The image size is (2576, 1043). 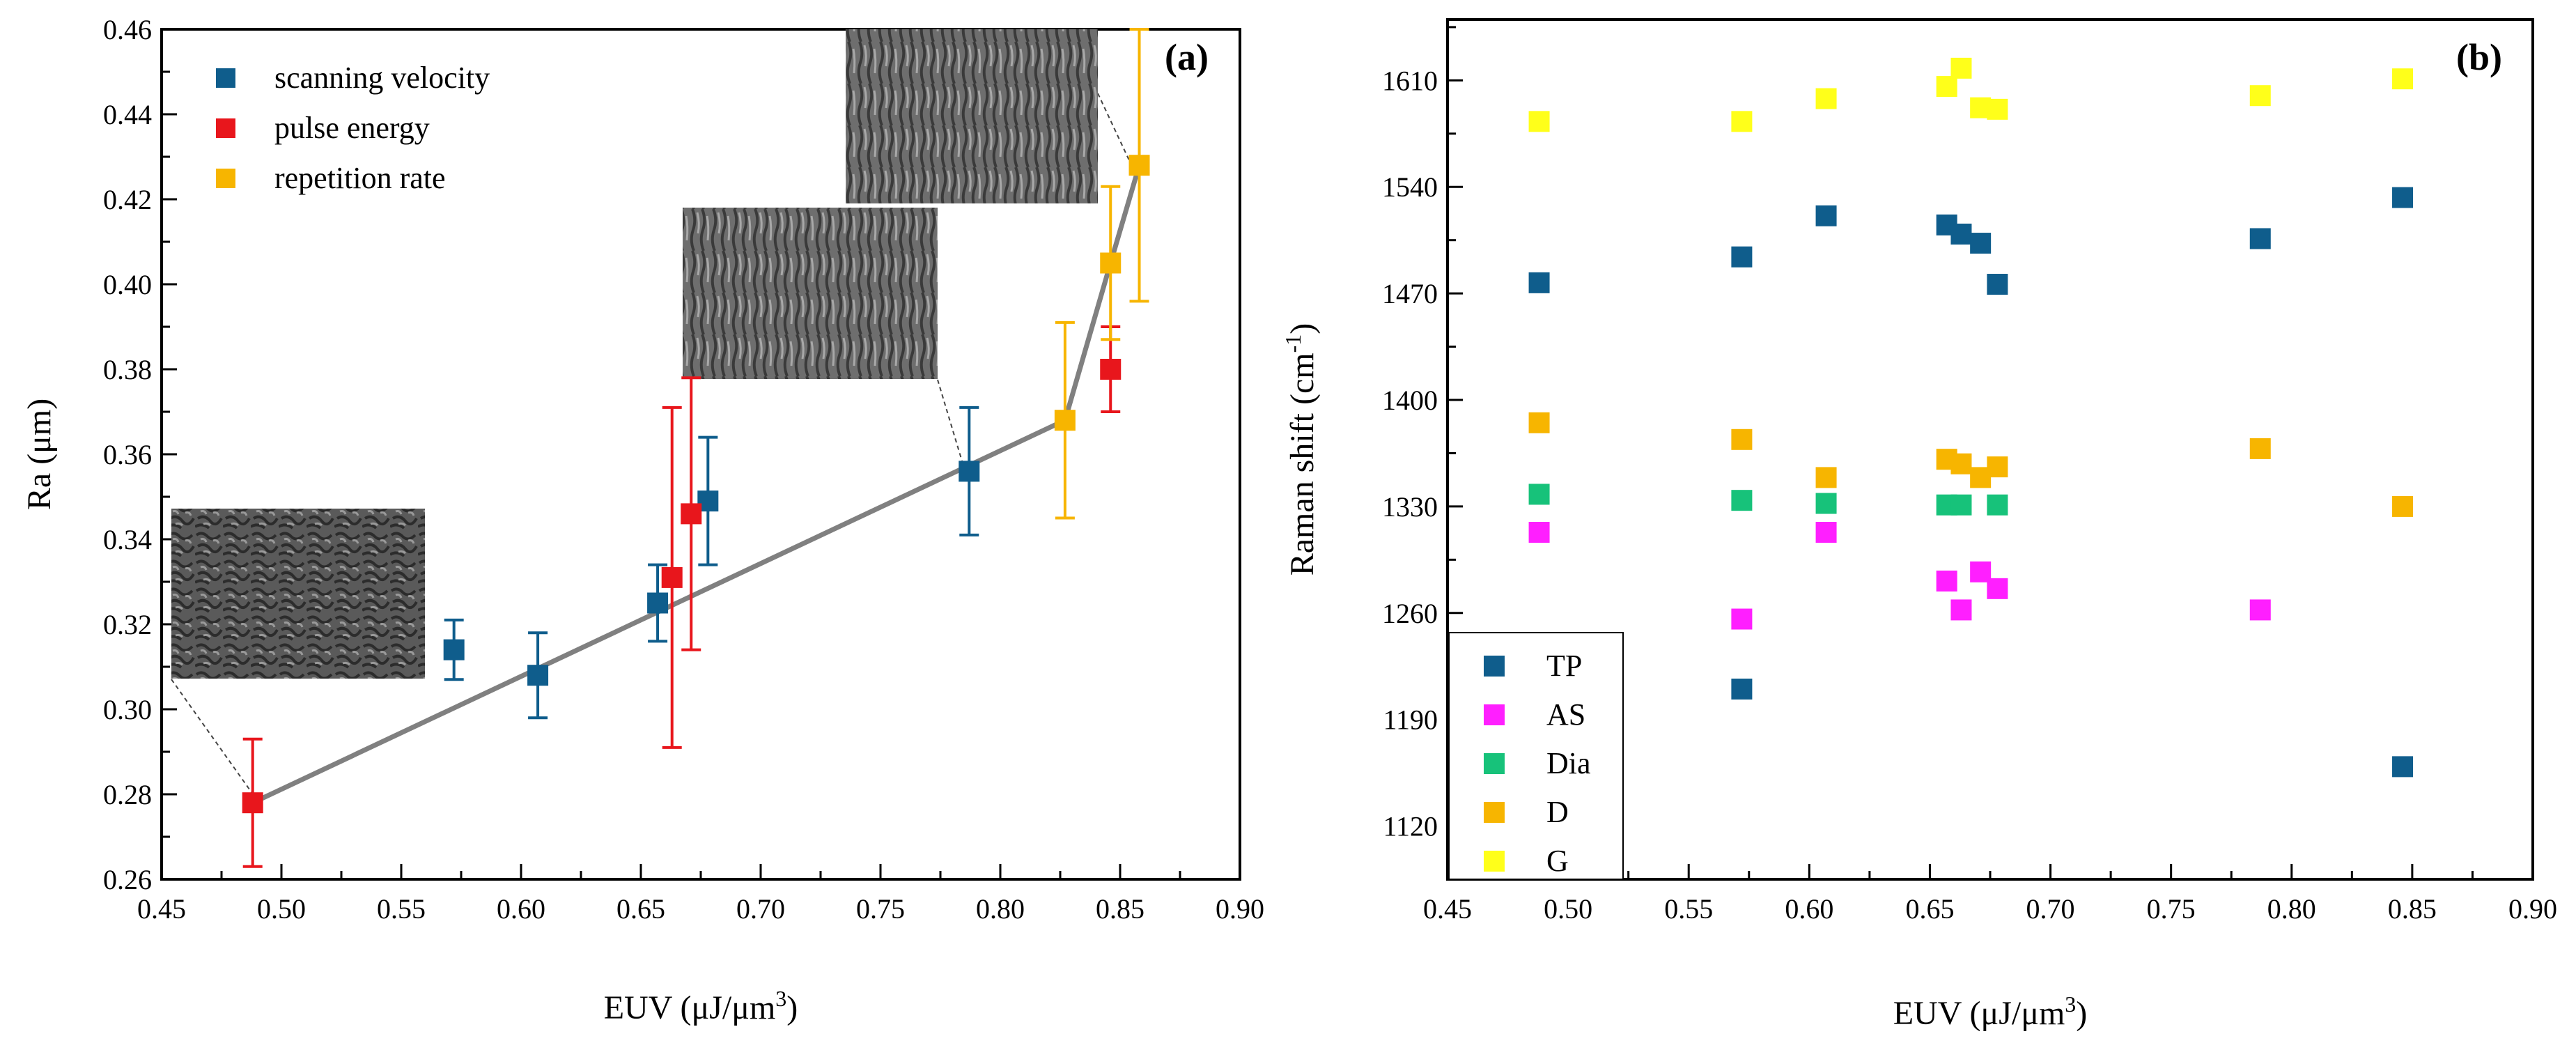 What do you see at coordinates (760, 909) in the screenshot?
I see `x-tick-label: 0.70` at bounding box center [760, 909].